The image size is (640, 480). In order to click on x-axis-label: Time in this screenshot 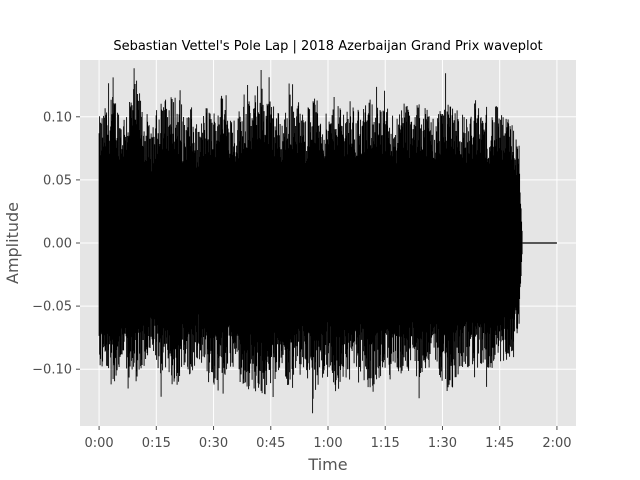, I will do `click(327, 464)`.